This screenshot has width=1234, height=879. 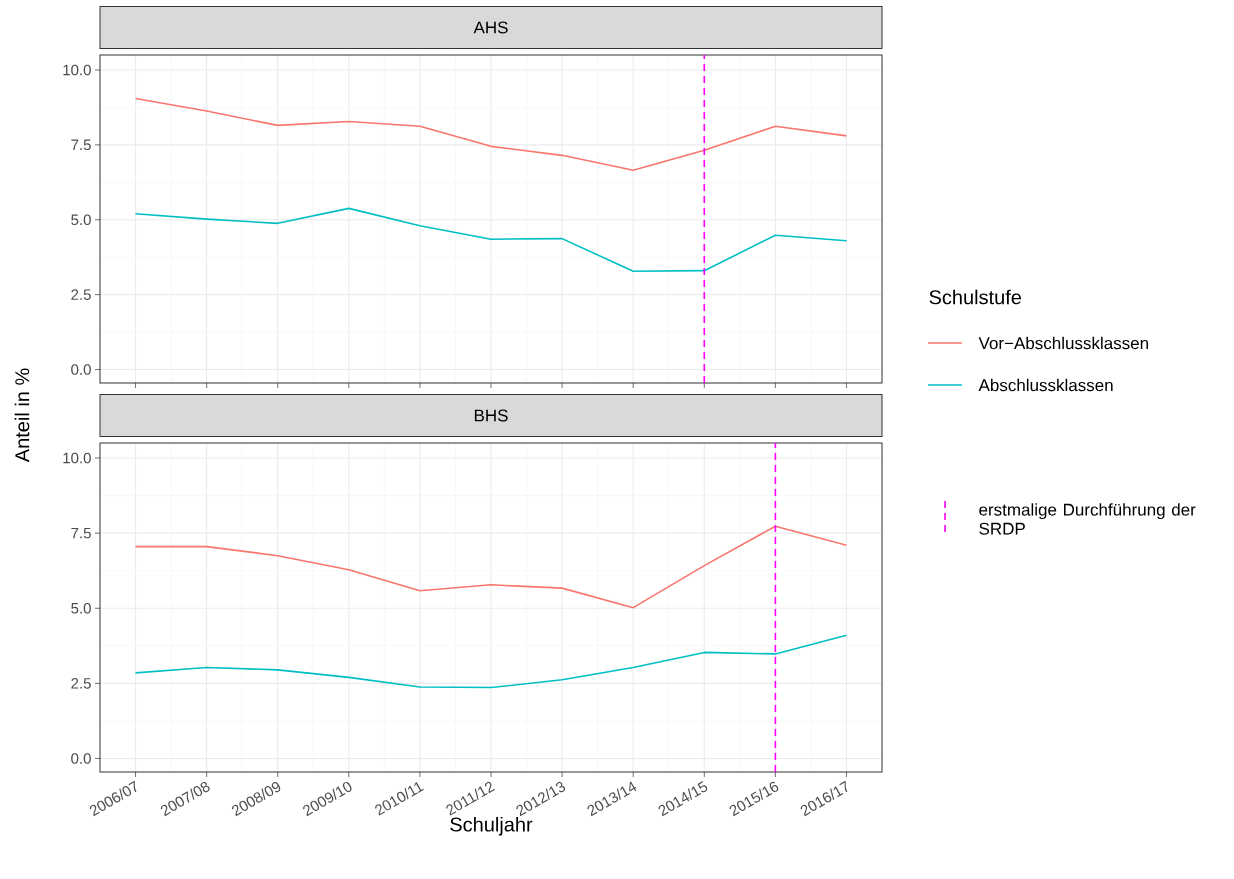 I want to click on chart-title: BHS, so click(x=491, y=415).